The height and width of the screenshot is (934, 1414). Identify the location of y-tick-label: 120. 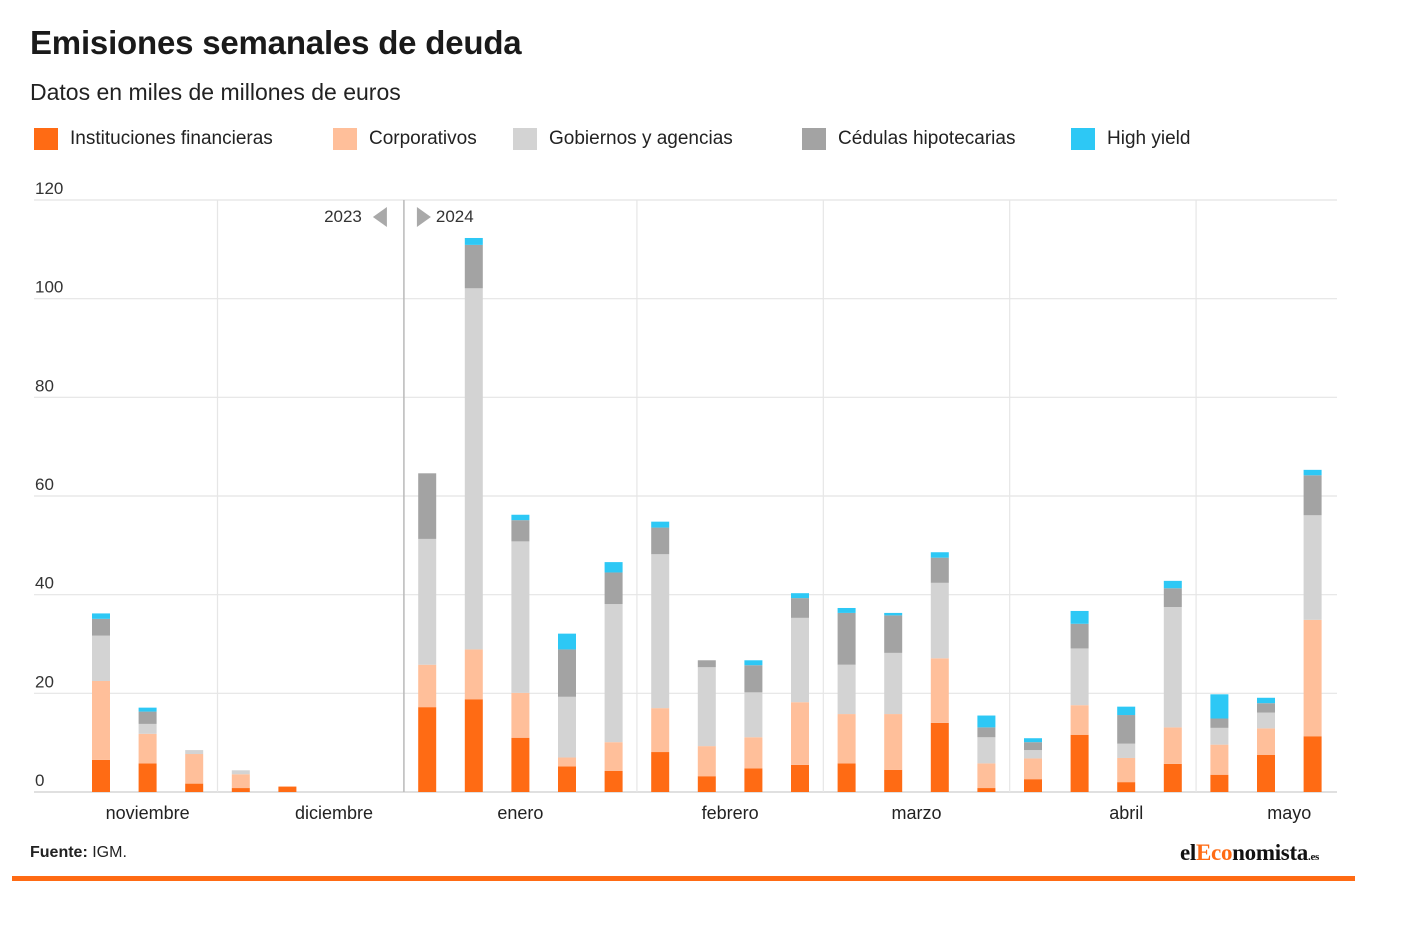
(49, 188).